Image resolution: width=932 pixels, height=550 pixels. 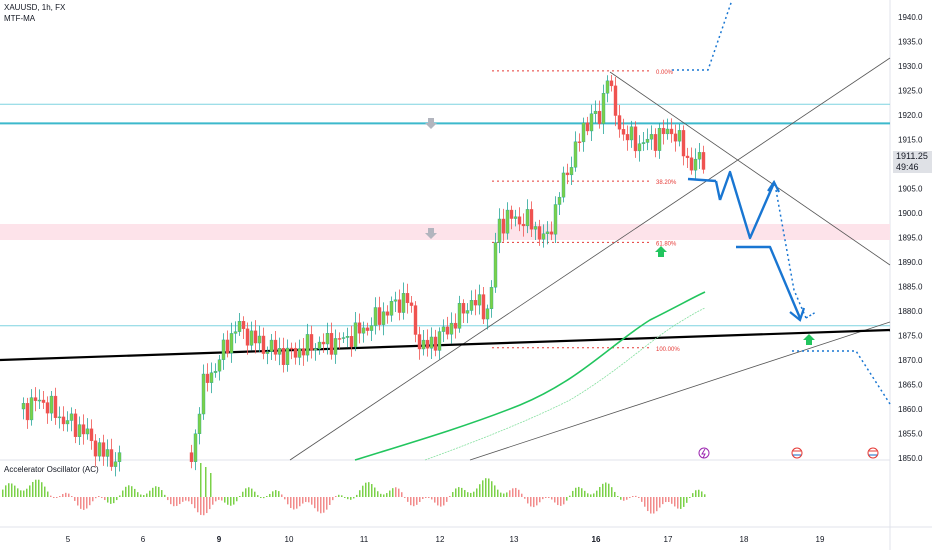 What do you see at coordinates (912, 162) in the screenshot?
I see `last-price-badge: 1911.25 49:46` at bounding box center [912, 162].